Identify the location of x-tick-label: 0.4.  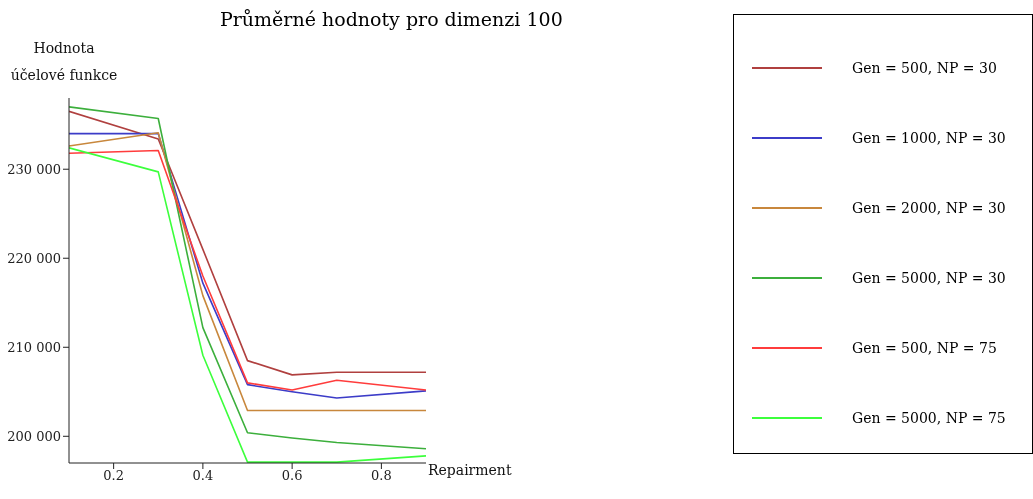
(203, 476).